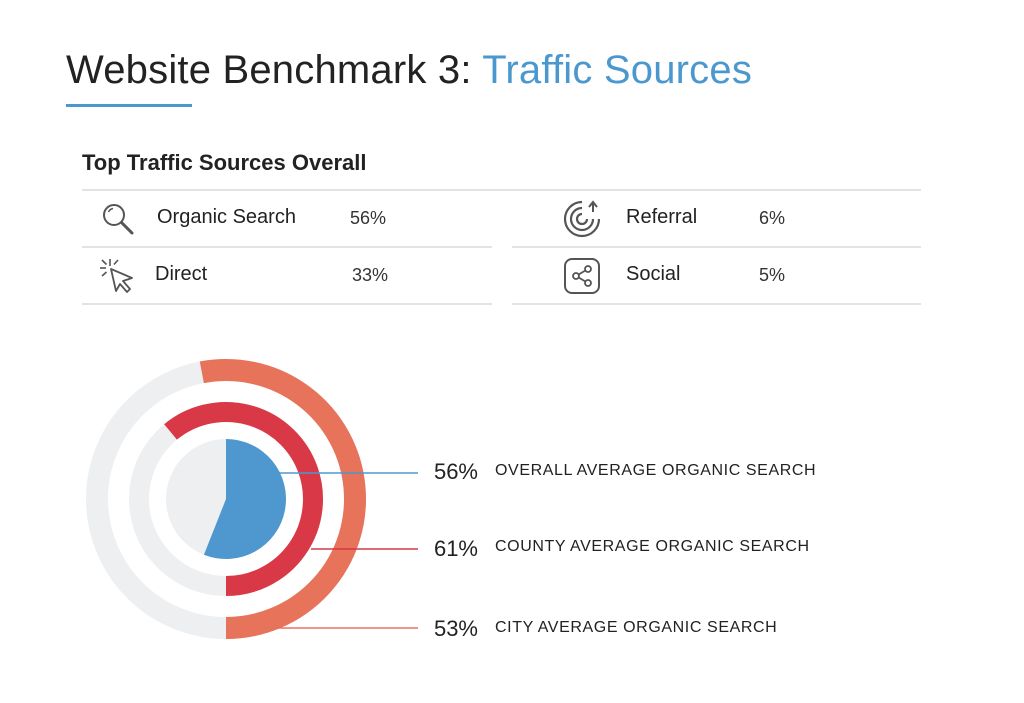 The image size is (1024, 703). What do you see at coordinates (662, 217) in the screenshot?
I see `source-label: Referral` at bounding box center [662, 217].